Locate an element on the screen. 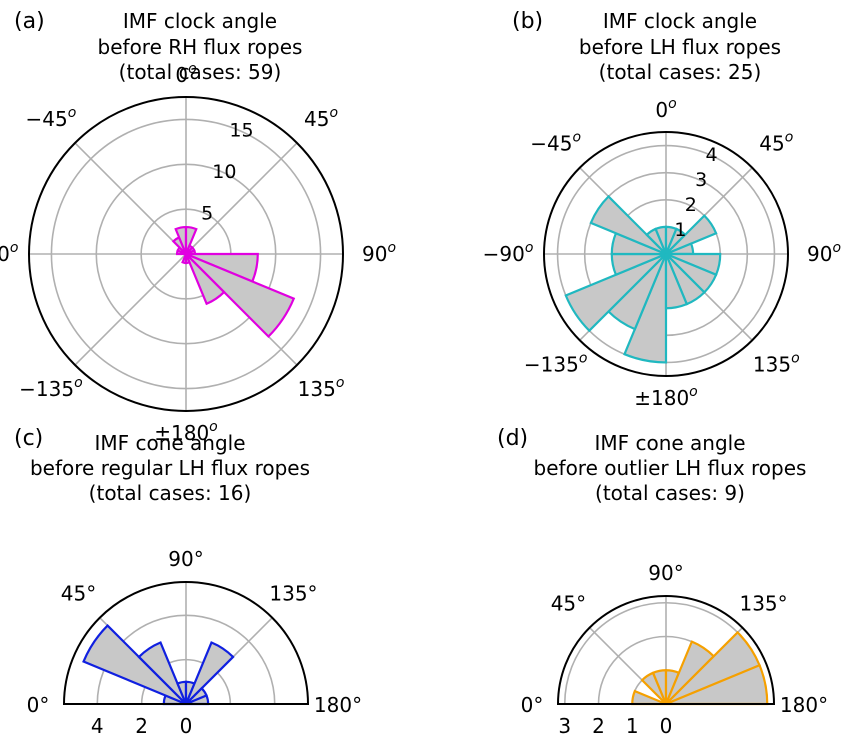  chart-title-line: before outlier LH flux ropes is located at coordinates (670, 468).